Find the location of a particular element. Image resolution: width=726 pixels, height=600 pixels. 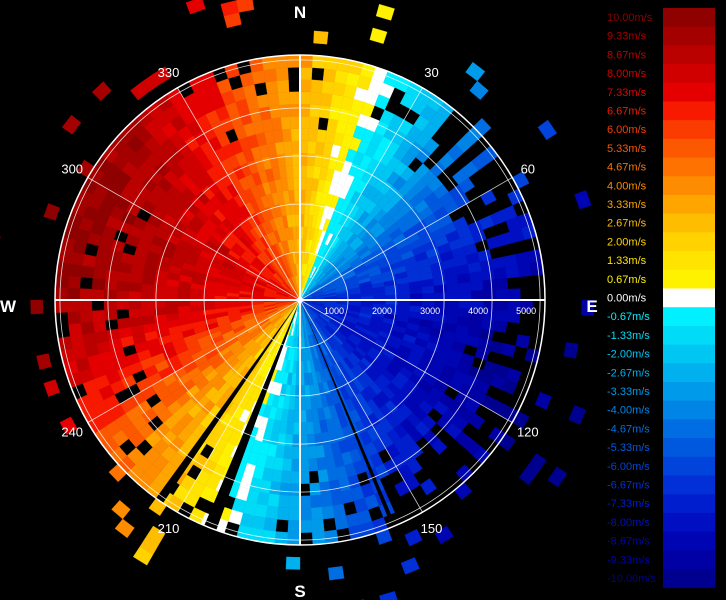

range-tick-label: 3000 is located at coordinates (430, 311).